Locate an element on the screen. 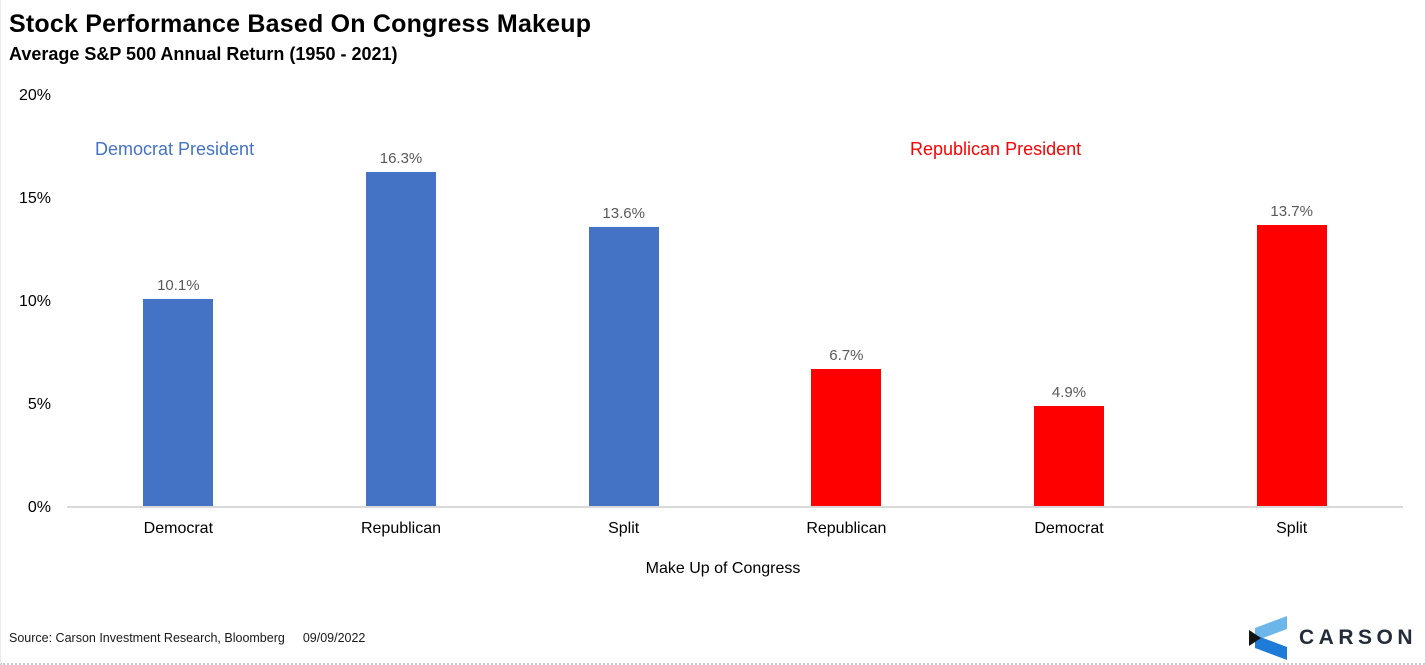 Image resolution: width=1425 pixels, height=665 pixels. bar-republican-congress-blue is located at coordinates (401, 338).